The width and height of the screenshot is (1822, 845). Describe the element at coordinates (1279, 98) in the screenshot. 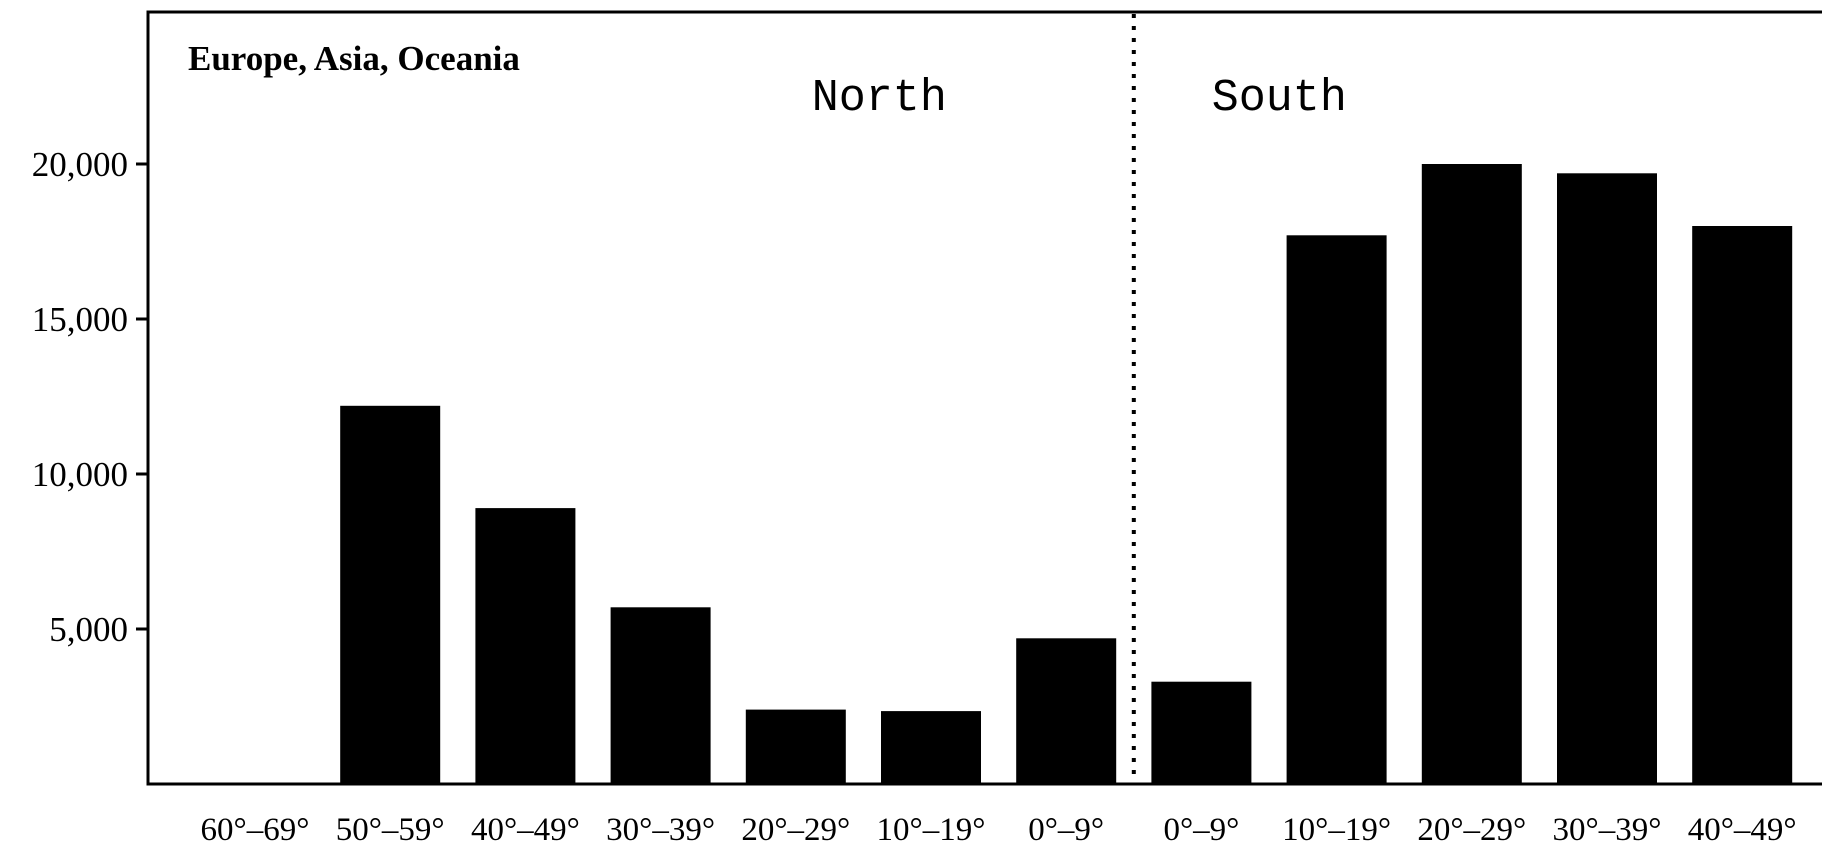

I see `region-label-south: South` at that location.